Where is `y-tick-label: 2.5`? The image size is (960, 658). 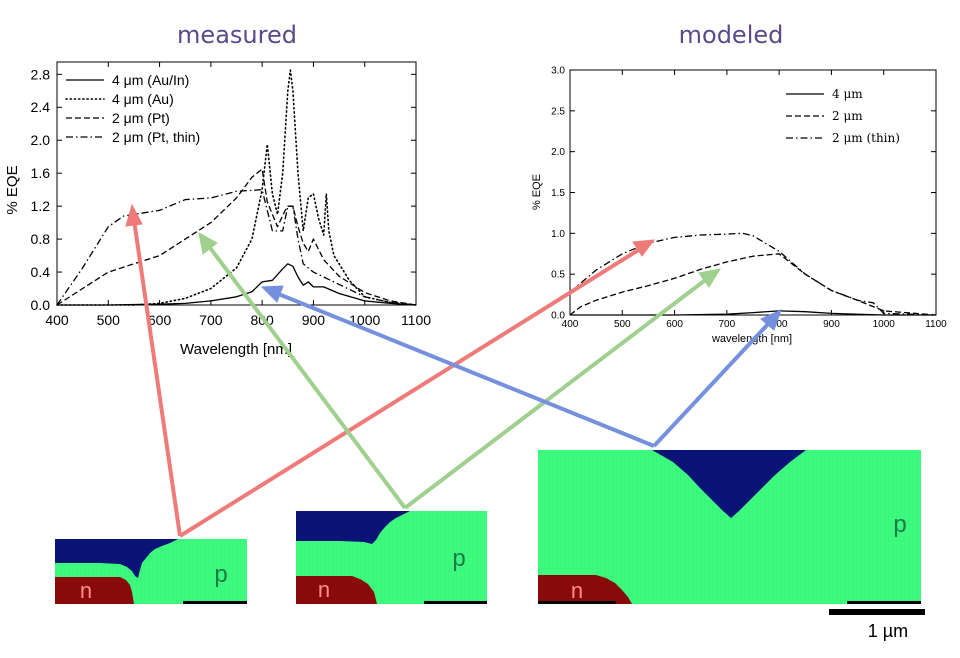 y-tick-label: 2.5 is located at coordinates (558, 111).